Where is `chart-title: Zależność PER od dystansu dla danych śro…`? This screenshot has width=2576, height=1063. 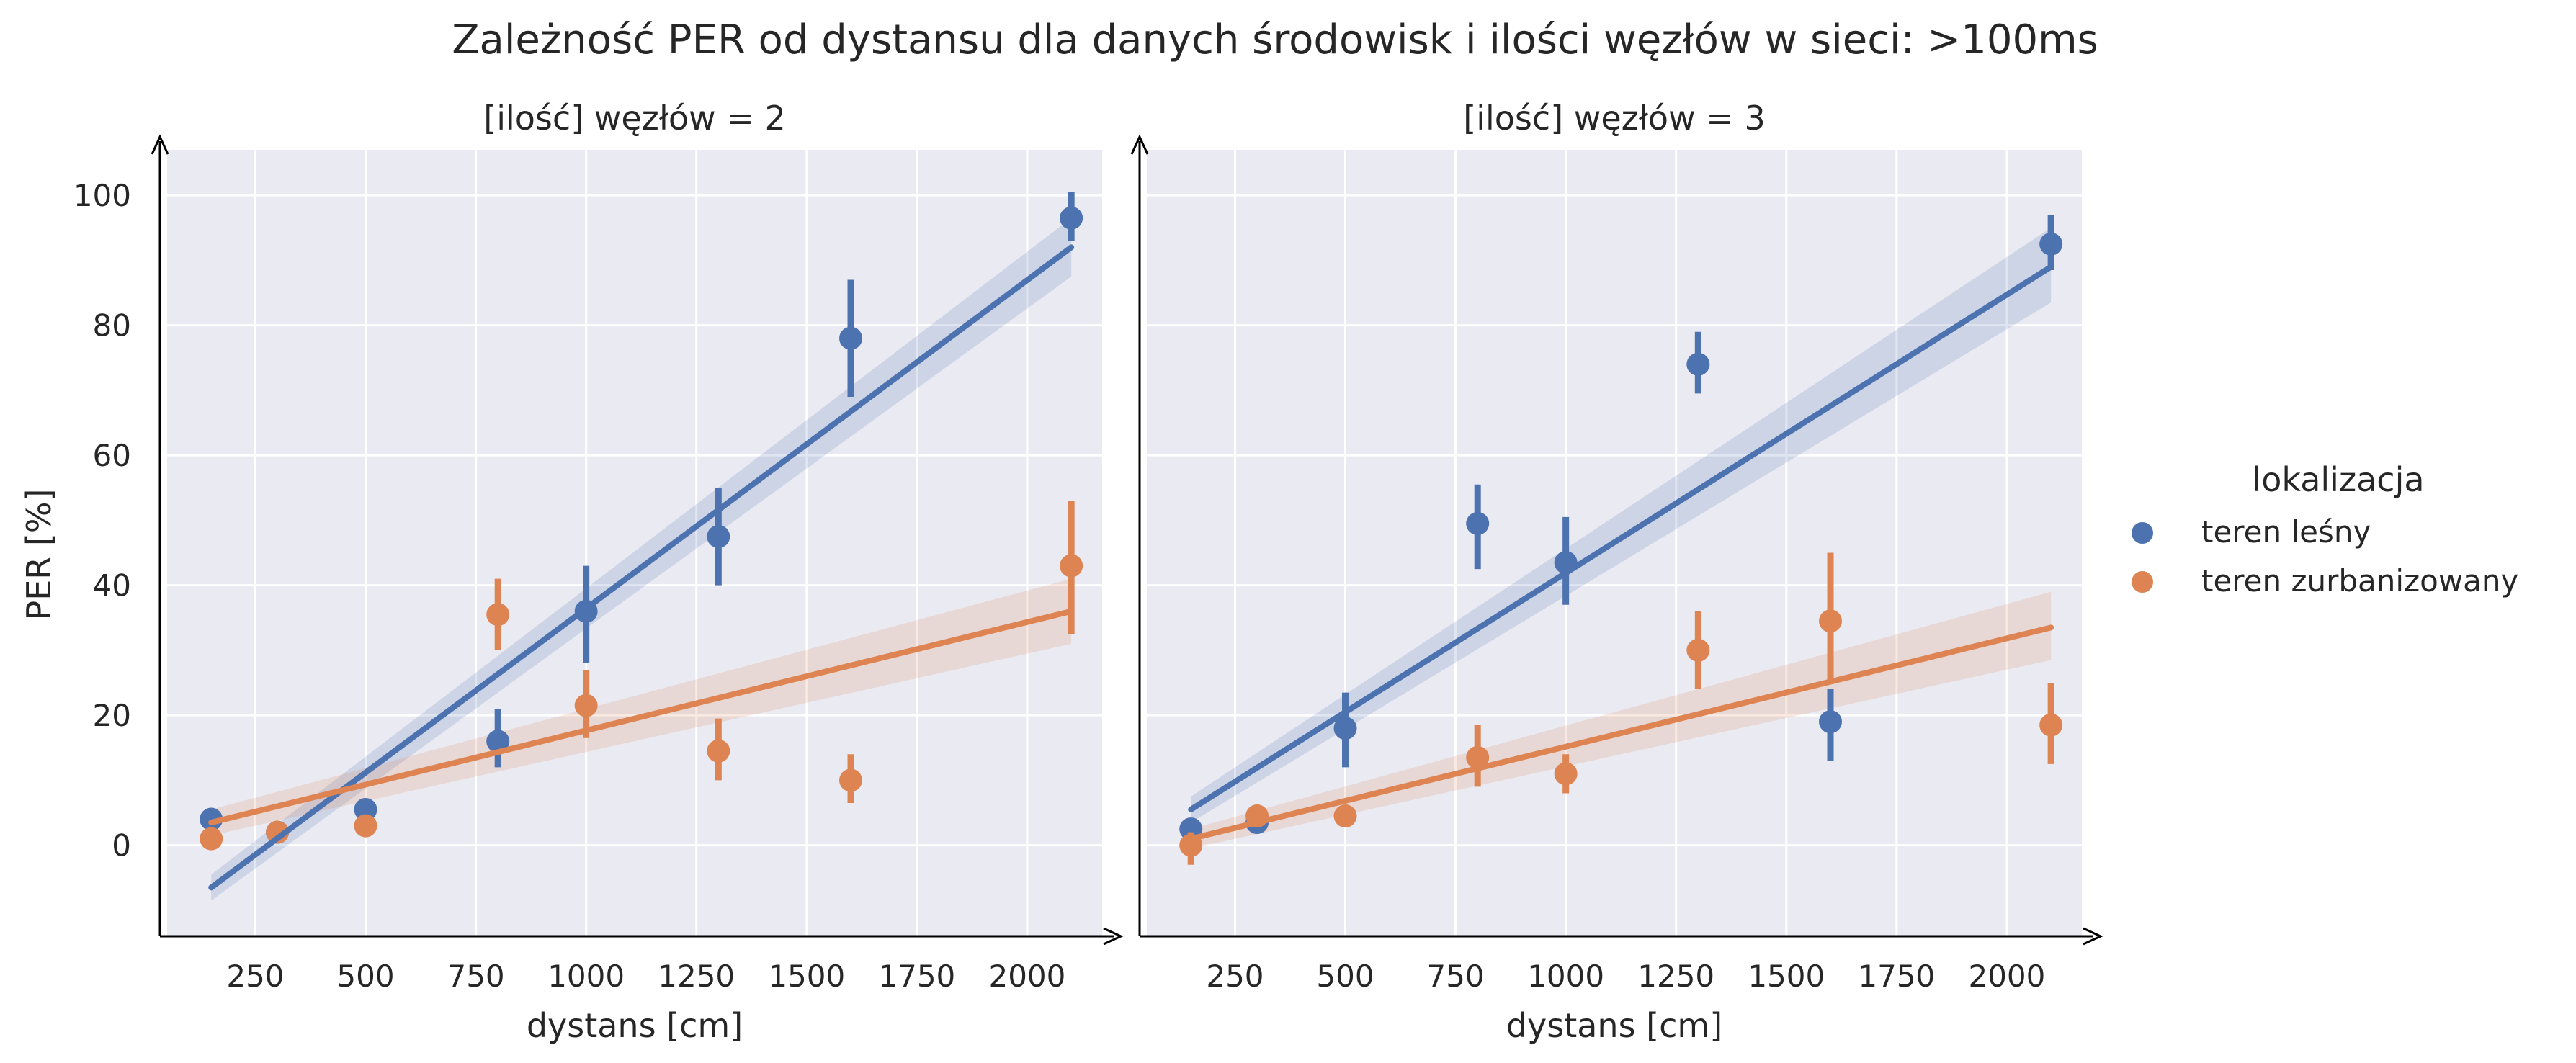
chart-title: Zależność PER od dystansu dla danych śro… is located at coordinates (1275, 40).